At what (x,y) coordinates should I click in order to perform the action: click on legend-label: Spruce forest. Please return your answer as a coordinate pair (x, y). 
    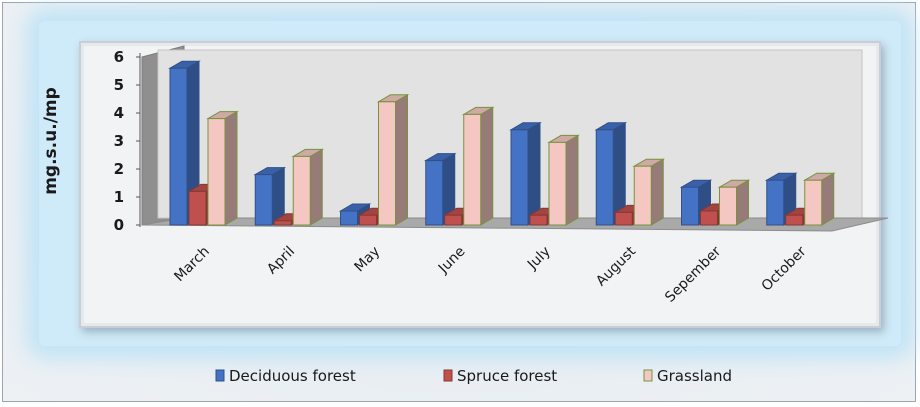
    Looking at the image, I should click on (507, 376).